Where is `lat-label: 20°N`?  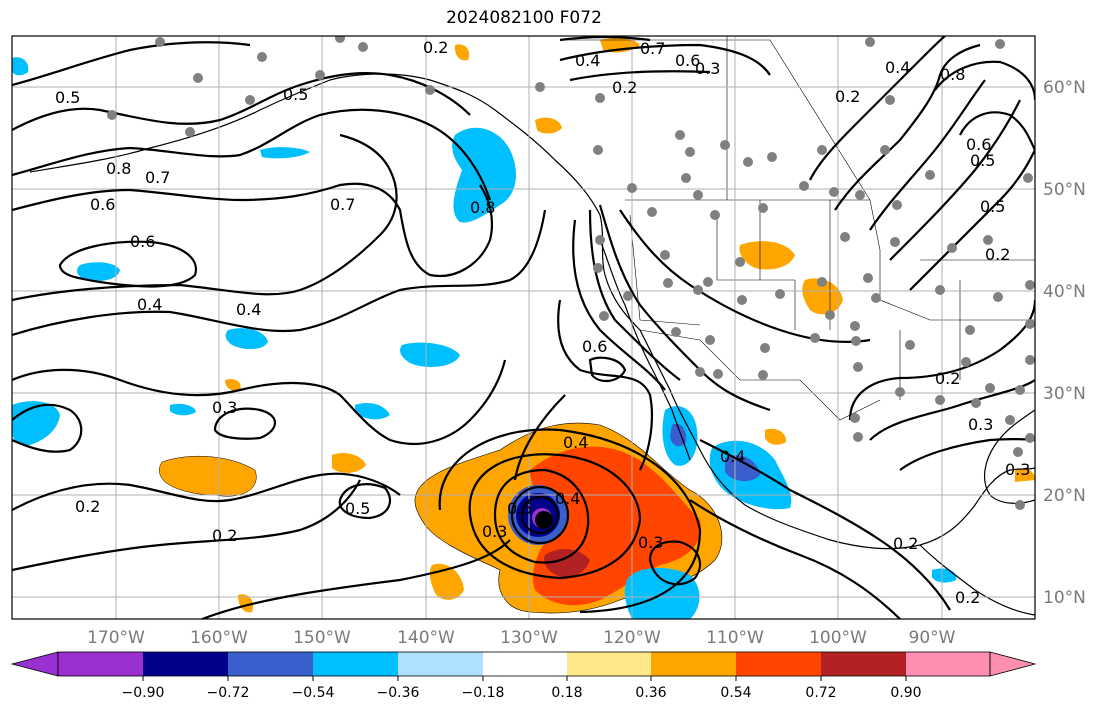
lat-label: 20°N is located at coordinates (1064, 496).